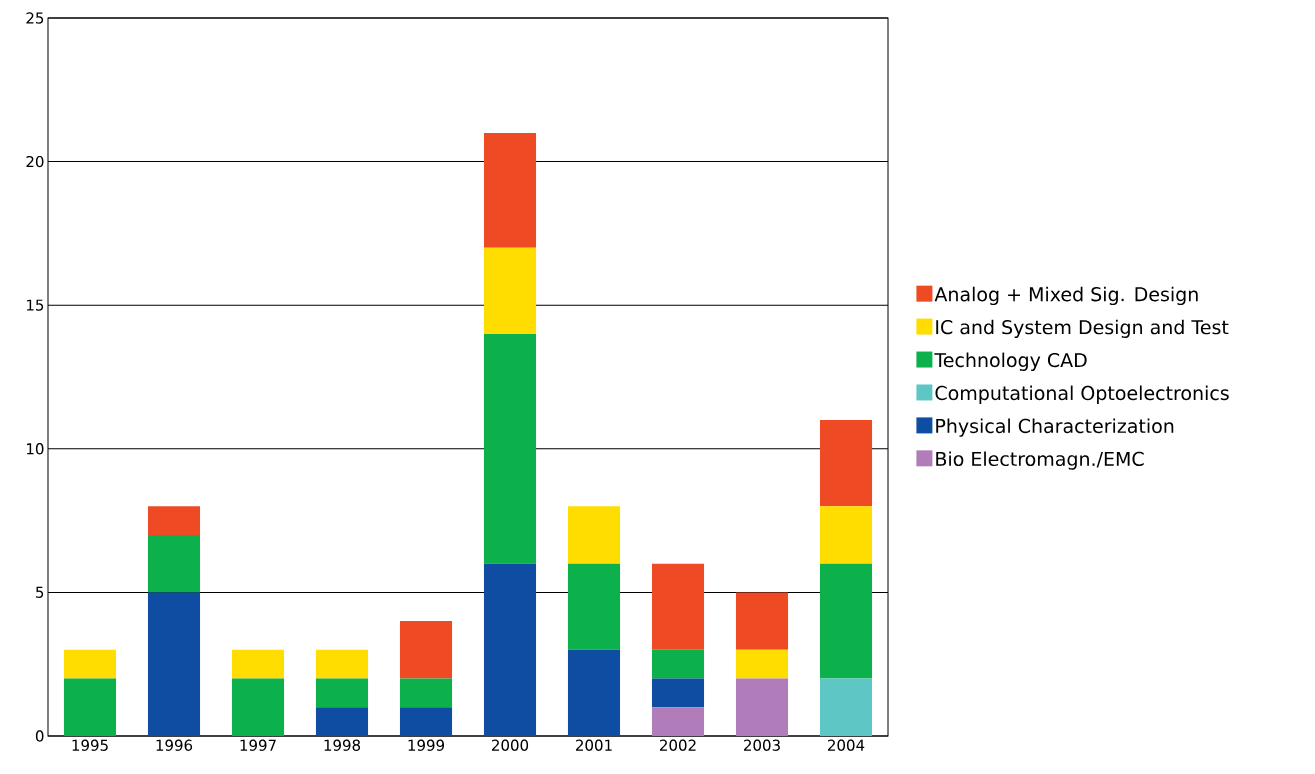 The image size is (1315, 774). Describe the element at coordinates (174, 745) in the screenshot. I see `x-tick-label: 1996` at that location.